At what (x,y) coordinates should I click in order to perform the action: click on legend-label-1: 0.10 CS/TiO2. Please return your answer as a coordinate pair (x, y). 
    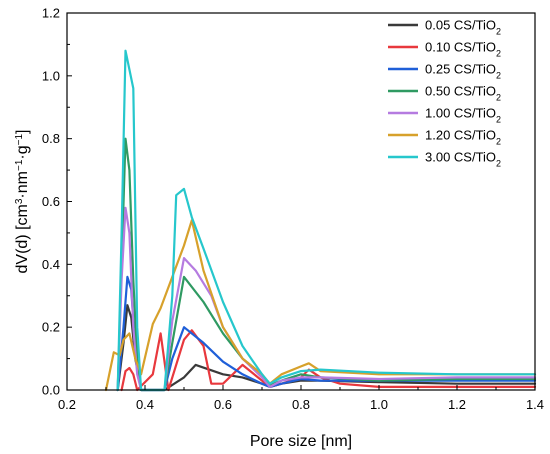
    Looking at the image, I should click on (463, 49).